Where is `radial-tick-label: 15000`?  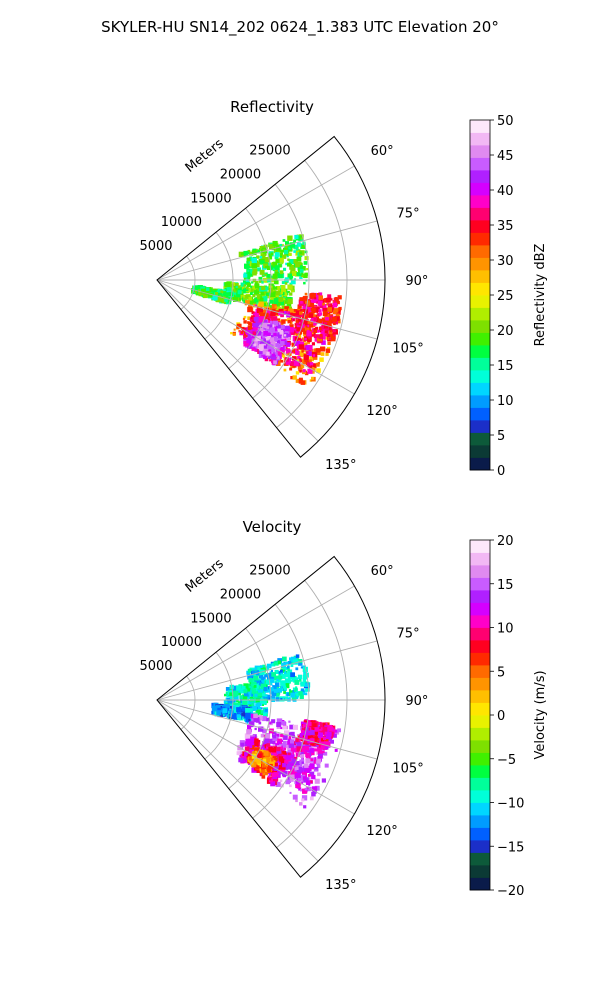 radial-tick-label: 15000 is located at coordinates (210, 198).